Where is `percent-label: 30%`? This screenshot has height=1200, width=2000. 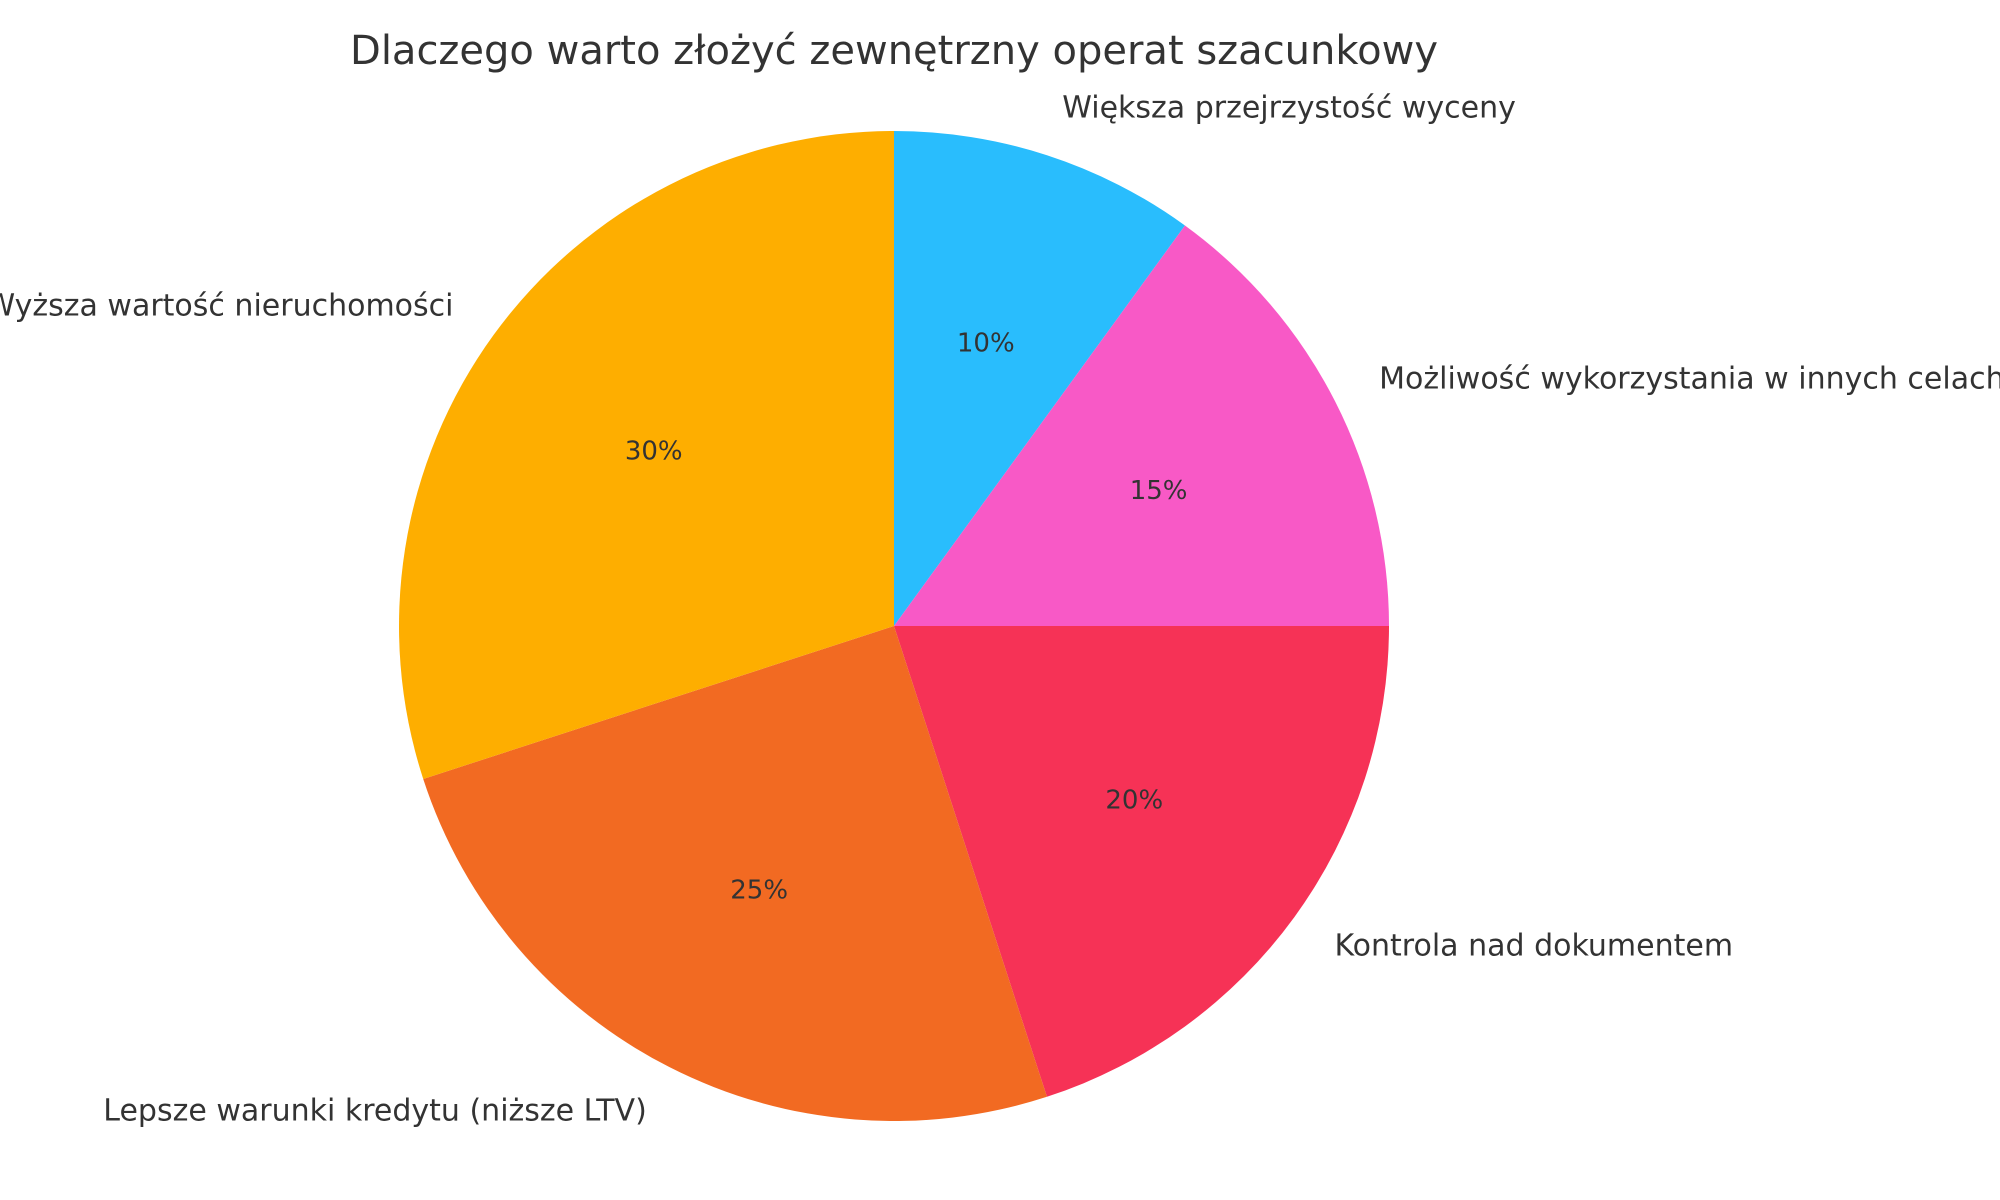
percent-label: 30% is located at coordinates (654, 451).